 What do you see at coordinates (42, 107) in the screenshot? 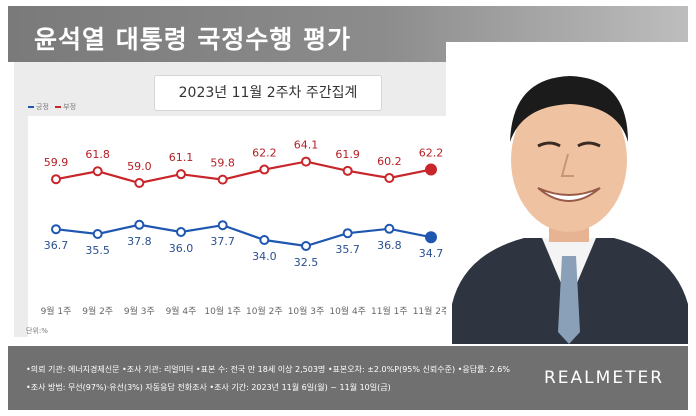
I see `legend-label-positive: 긍정` at bounding box center [42, 107].